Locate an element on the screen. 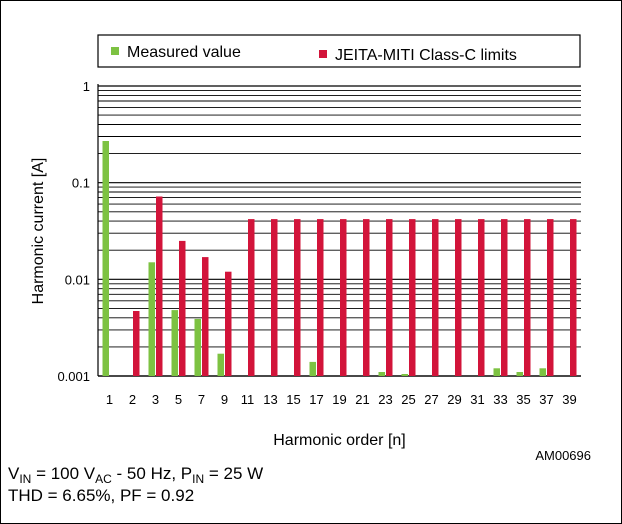 Image resolution: width=622 pixels, height=524 pixels. x-tick-label: 13 is located at coordinates (270, 399).